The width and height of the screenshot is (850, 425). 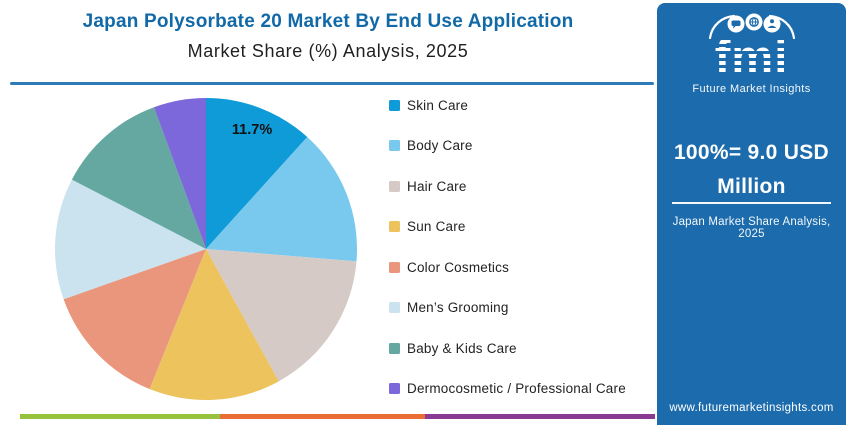 What do you see at coordinates (281, 315) in the screenshot?
I see `pie-slice-hair-care` at bounding box center [281, 315].